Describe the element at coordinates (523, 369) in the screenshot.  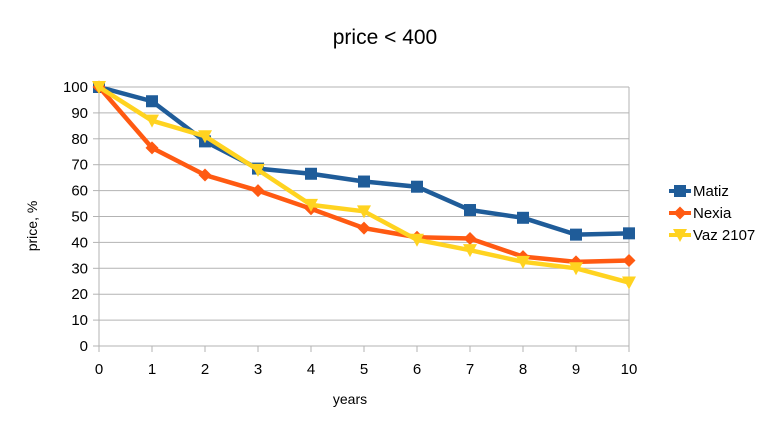
I see `x-tick-label: 8` at that location.